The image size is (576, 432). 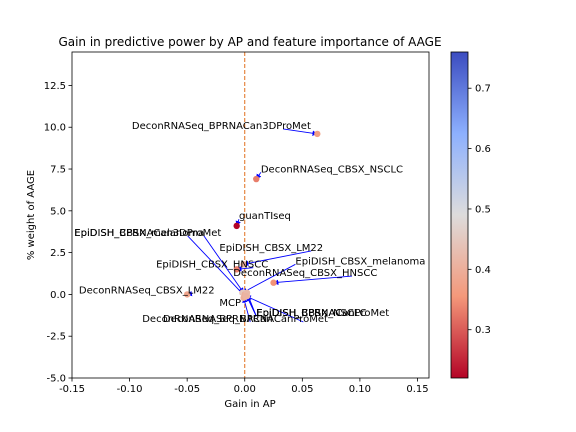 I want to click on point-label-8: EpiDISH_CBSX_melanoma, so click(x=139, y=233).